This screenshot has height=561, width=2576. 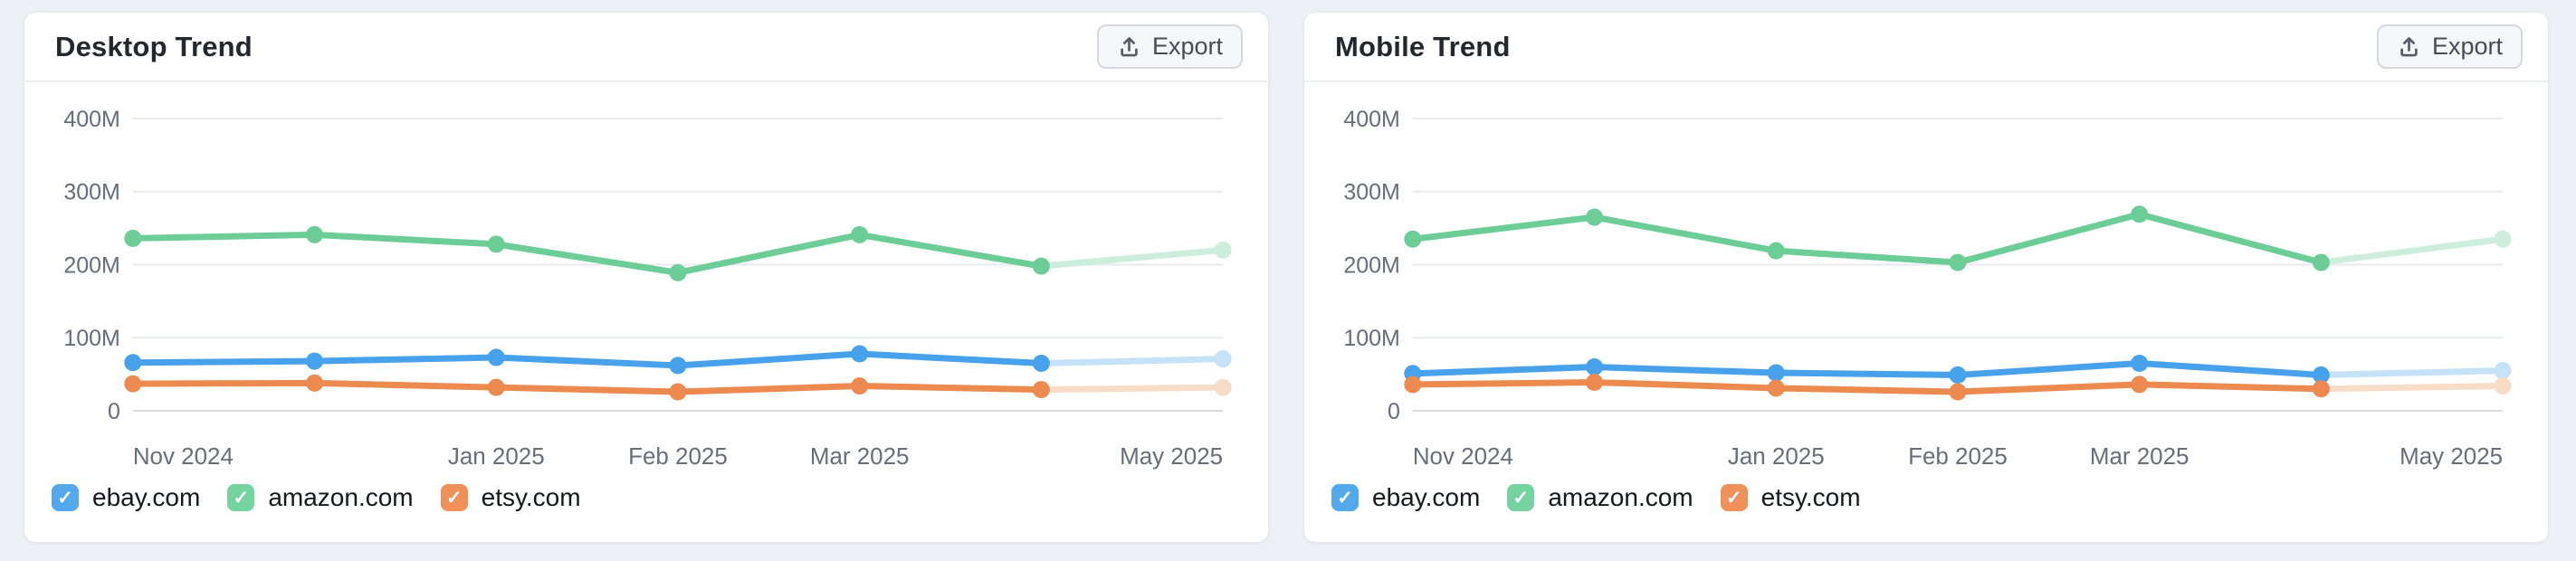 What do you see at coordinates (646, 47) in the screenshot?
I see `panel-header: Desktop Trend Export` at bounding box center [646, 47].